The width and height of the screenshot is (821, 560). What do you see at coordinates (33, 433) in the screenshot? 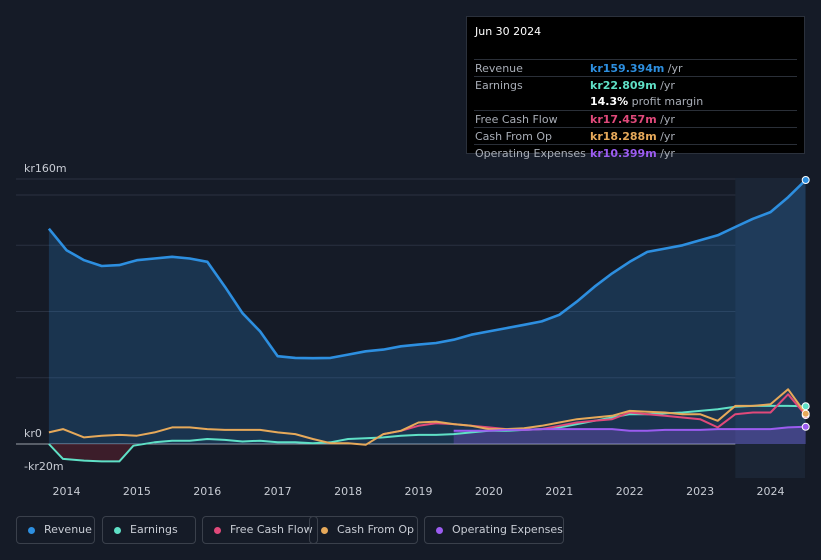
I see `y-tick-label: kr0` at bounding box center [33, 433].